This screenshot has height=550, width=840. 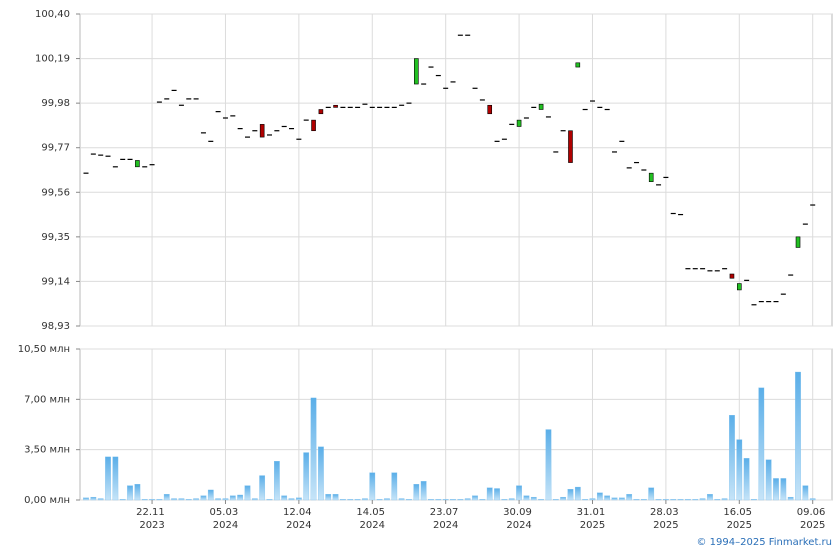 What do you see at coordinates (813, 519) in the screenshot?
I see `x-tick-label: 09.06 2025` at bounding box center [813, 519].